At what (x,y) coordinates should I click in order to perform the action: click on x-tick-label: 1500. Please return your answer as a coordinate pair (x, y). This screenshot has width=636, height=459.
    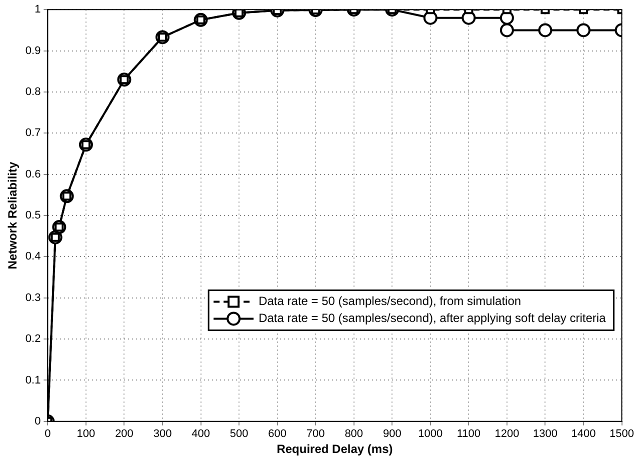
    Looking at the image, I should click on (622, 434).